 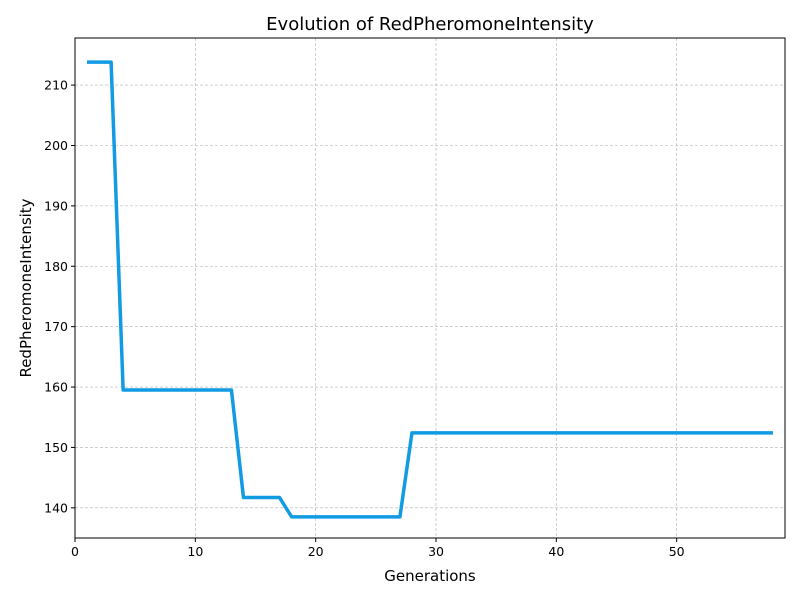 I want to click on x-axis-label: Generations, so click(x=430, y=576).